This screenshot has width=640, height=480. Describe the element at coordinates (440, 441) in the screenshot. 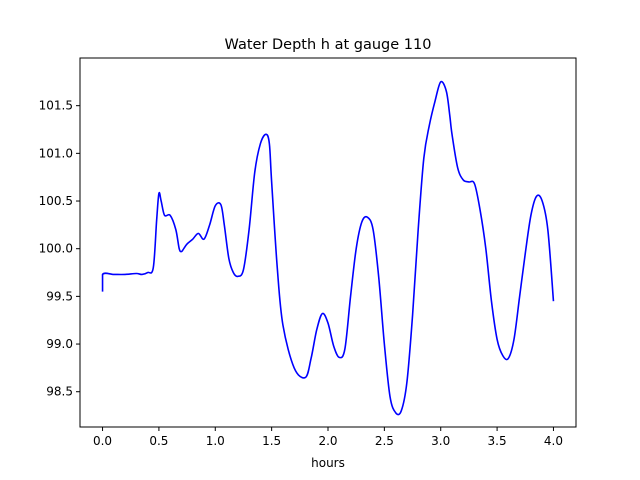

I see `x-tick-label: 3.0` at that location.